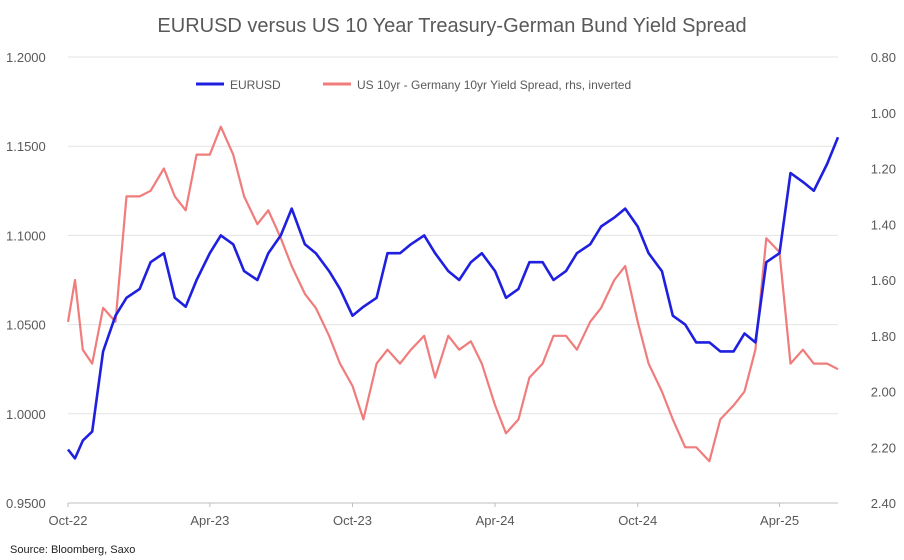 This screenshot has height=560, width=904. I want to click on y-right-tick-label: 1.00, so click(883, 113).